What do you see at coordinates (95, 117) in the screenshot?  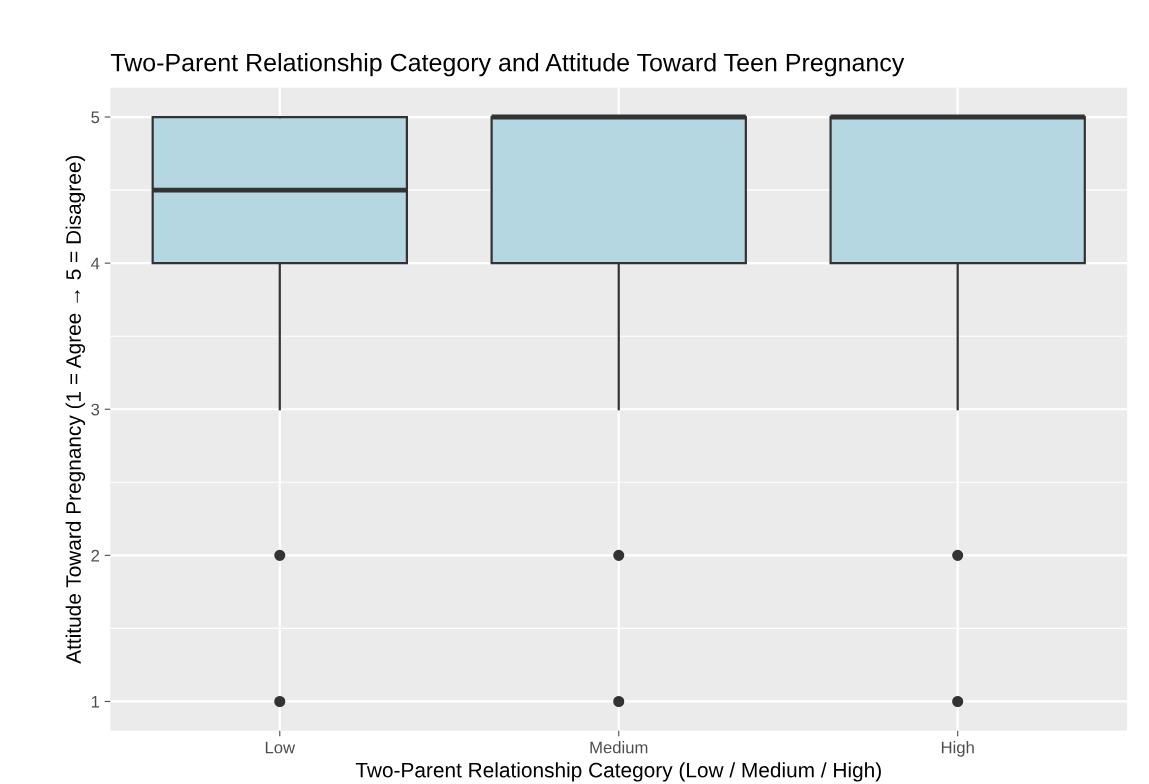 I see `y-tick-label: 5` at bounding box center [95, 117].